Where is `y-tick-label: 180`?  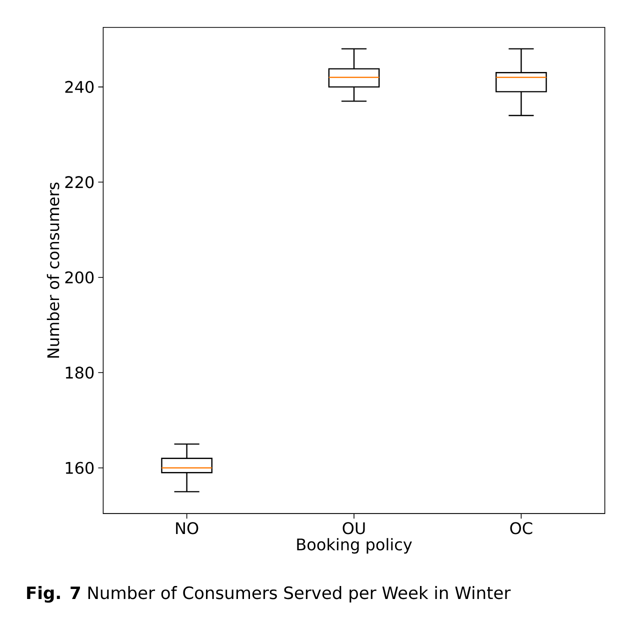
y-tick-label: 180 is located at coordinates (80, 372).